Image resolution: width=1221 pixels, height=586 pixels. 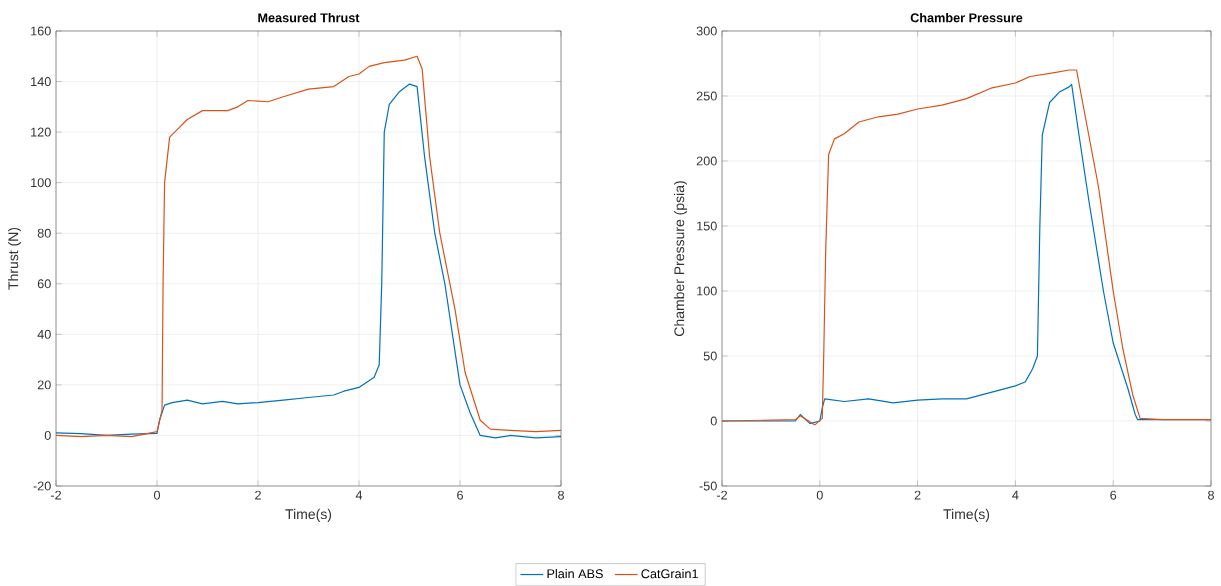 I want to click on y-tick-label: 120, so click(x=41, y=132).